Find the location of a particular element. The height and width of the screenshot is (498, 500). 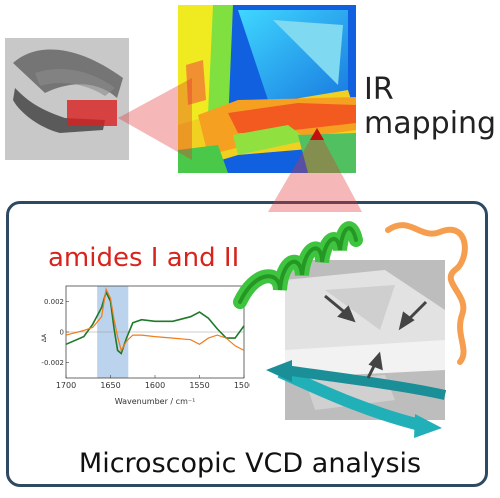

x-tick-label: 1600 is located at coordinates (155, 385).